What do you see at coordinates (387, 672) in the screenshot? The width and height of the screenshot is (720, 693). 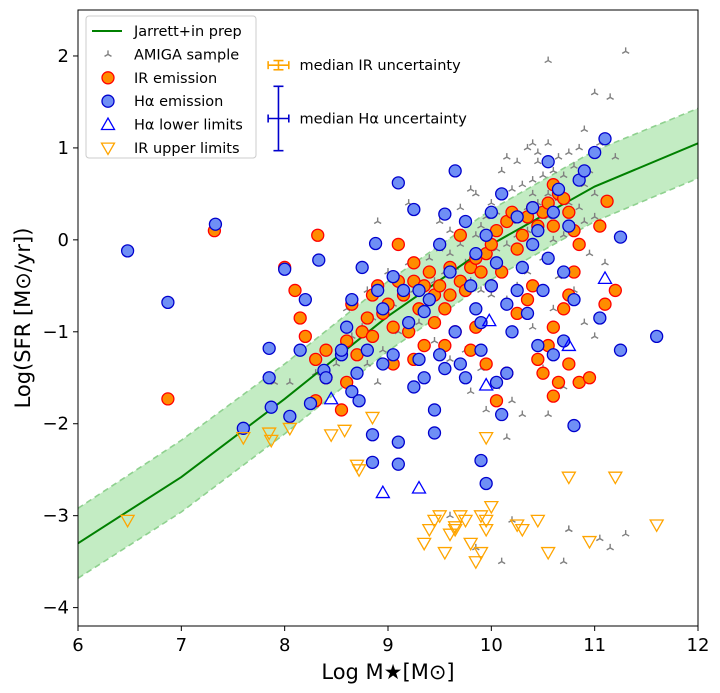 I see `x-axis-label: Log M★[M⊙]` at bounding box center [387, 672].